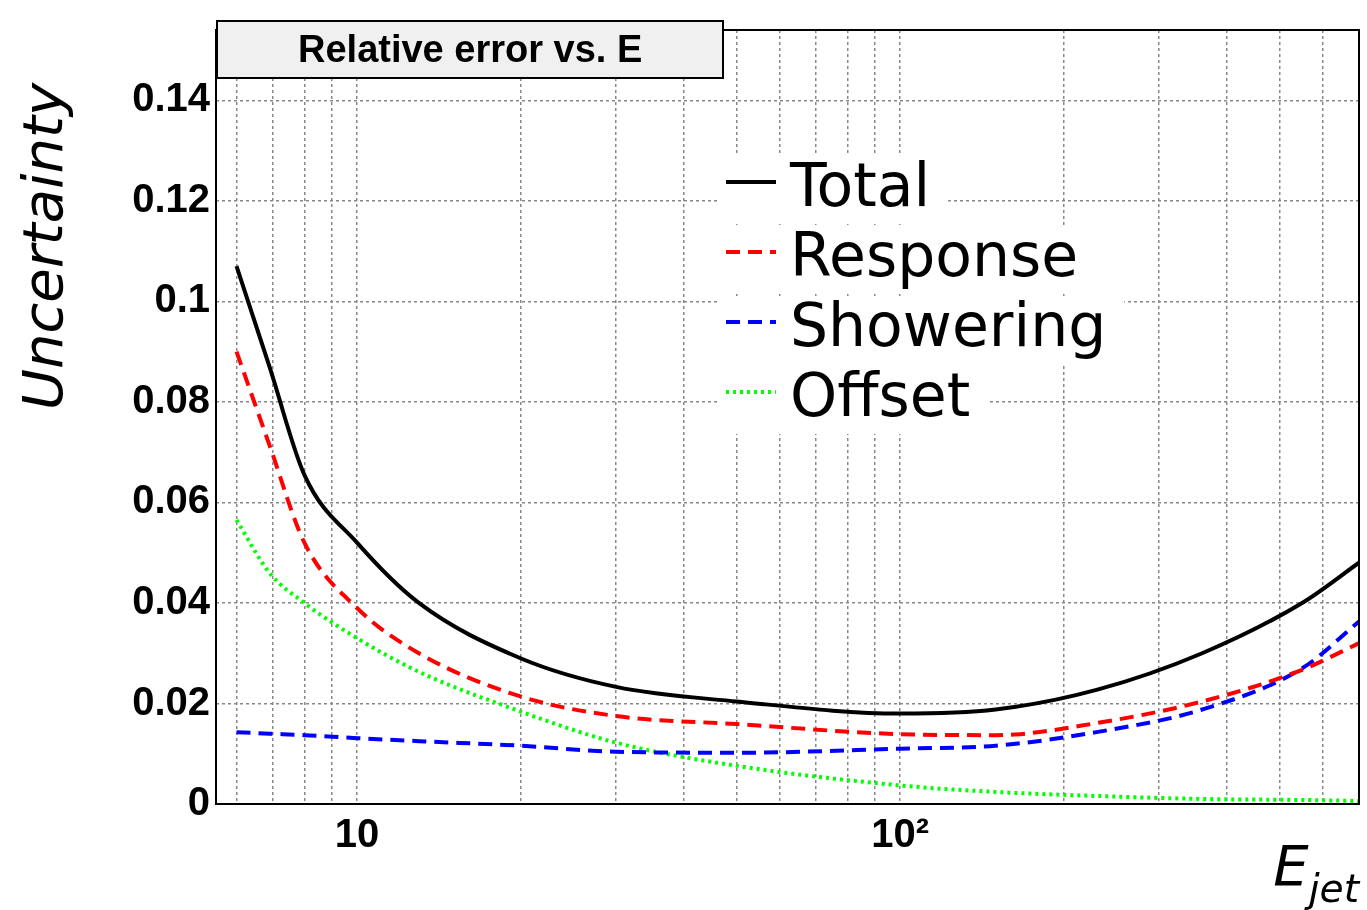  What do you see at coordinates (171, 499) in the screenshot?
I see `y-tick-label: 0.06` at bounding box center [171, 499].